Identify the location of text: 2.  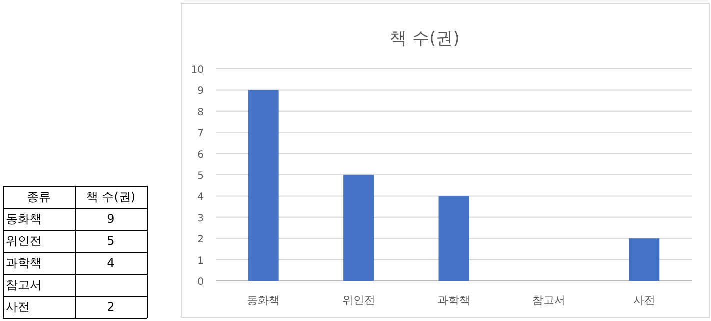
(111, 307).